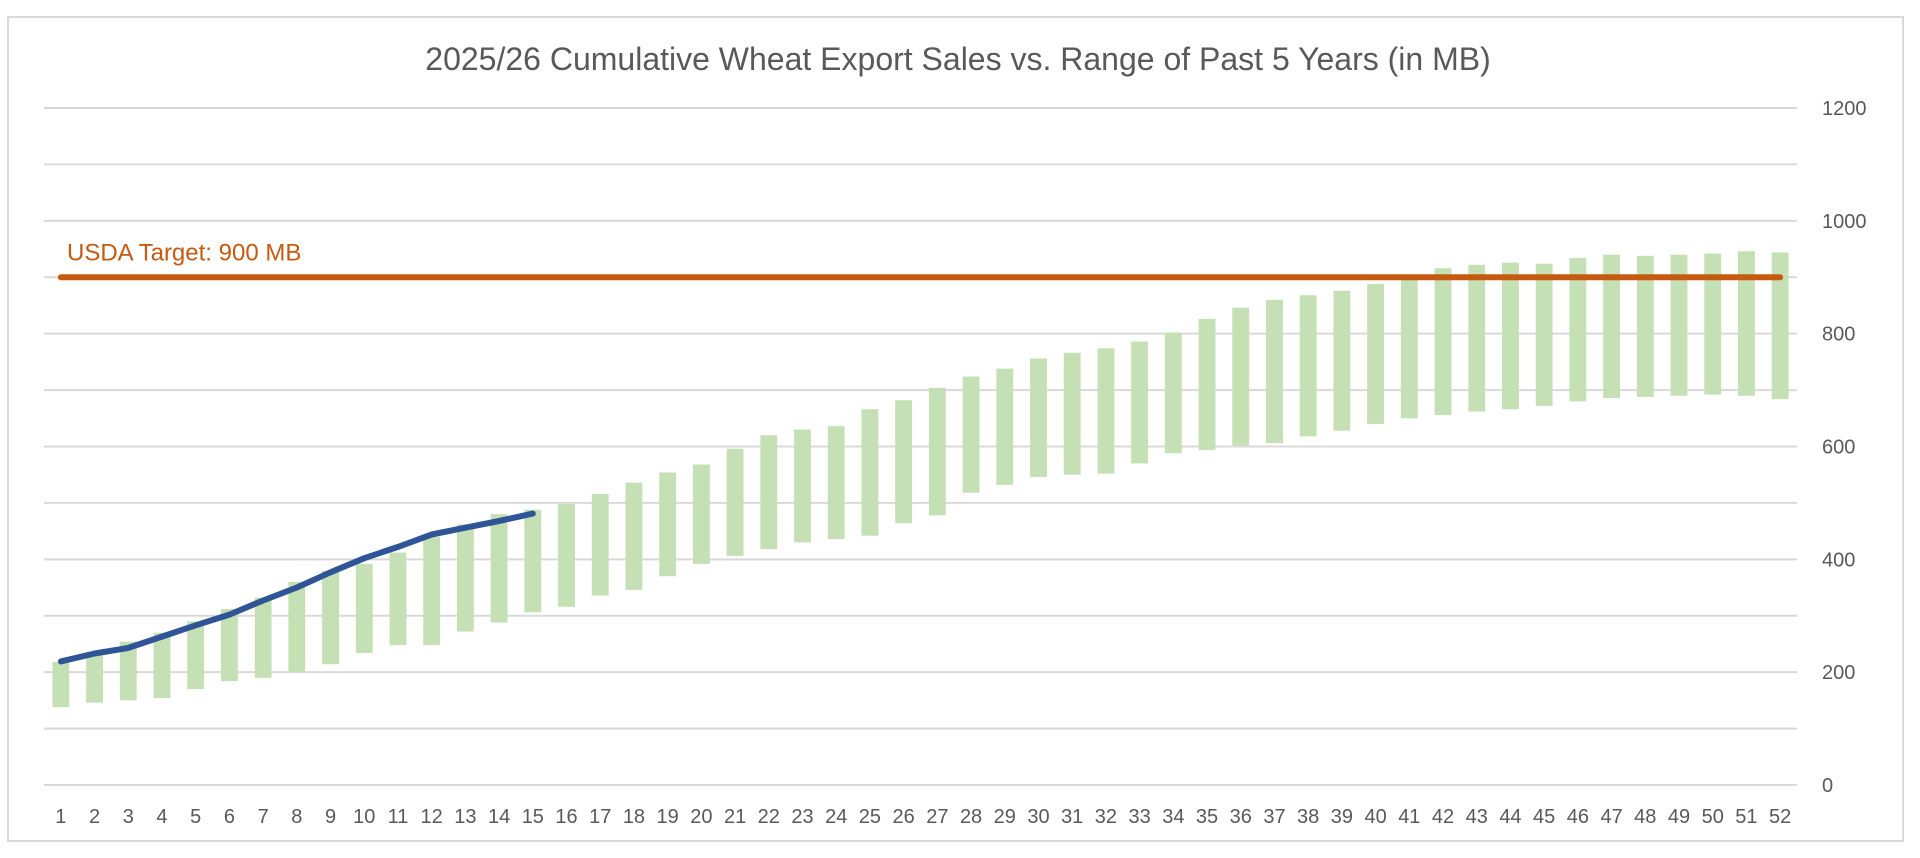 The width and height of the screenshot is (1920, 858). Describe the element at coordinates (1838, 335) in the screenshot. I see `y-tick-label: 800` at that location.